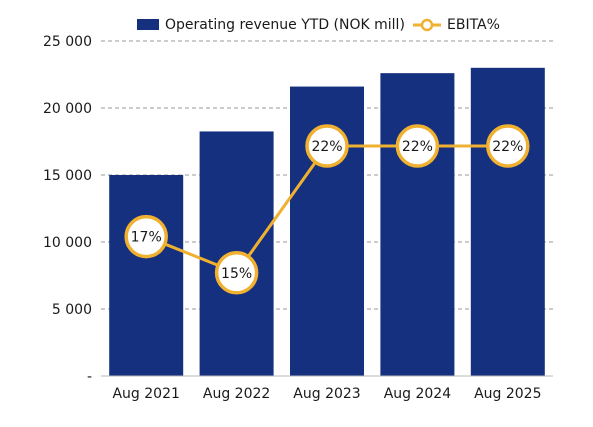  What do you see at coordinates (427, 25) in the screenshot?
I see `legend-swatch-marker` at bounding box center [427, 25].